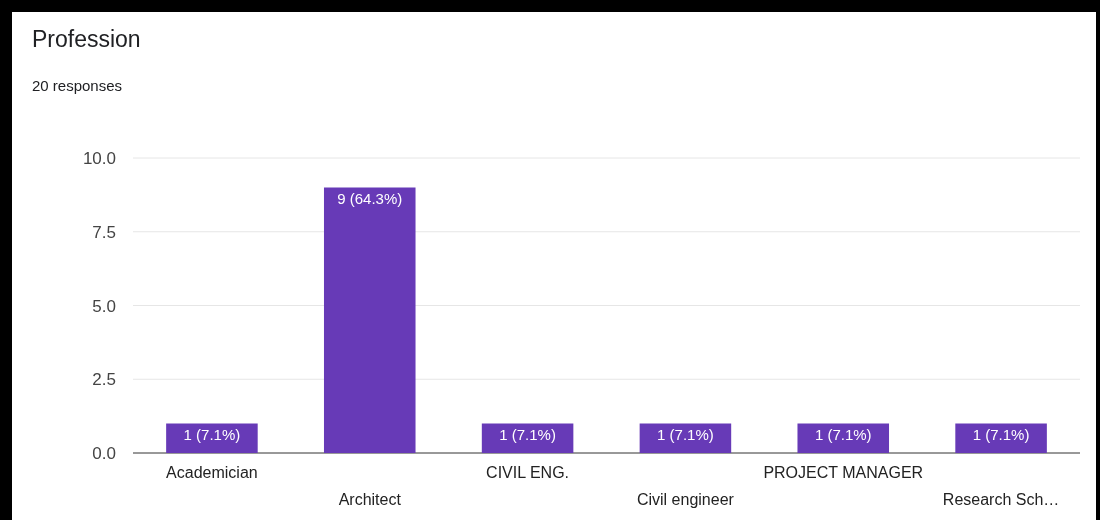 This screenshot has width=1100, height=520. Describe the element at coordinates (86, 39) in the screenshot. I see `chart-title: Profession` at that location.